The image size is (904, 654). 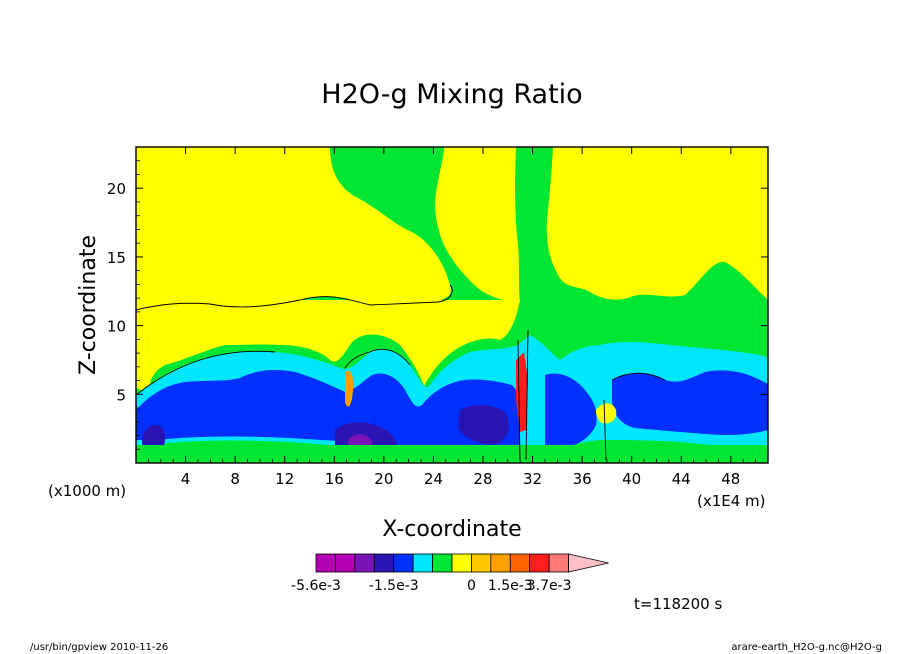 What do you see at coordinates (235, 479) in the screenshot?
I see `x-tick-label: 8` at bounding box center [235, 479].